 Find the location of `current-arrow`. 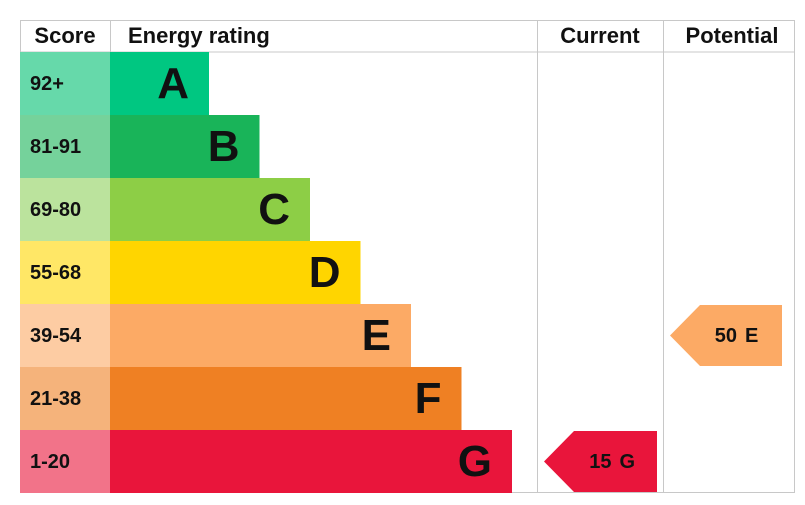

current-arrow is located at coordinates (600, 461).